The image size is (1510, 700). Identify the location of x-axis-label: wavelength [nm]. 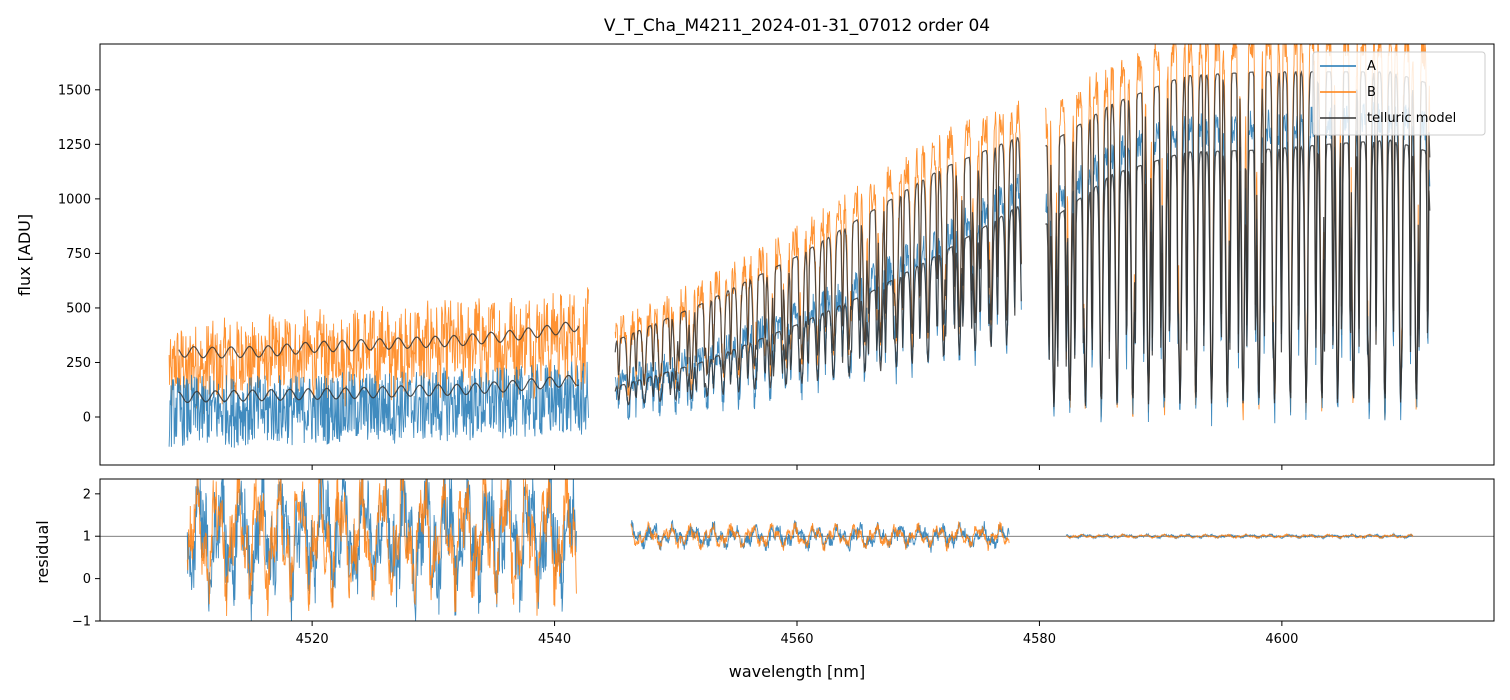
(797, 671).